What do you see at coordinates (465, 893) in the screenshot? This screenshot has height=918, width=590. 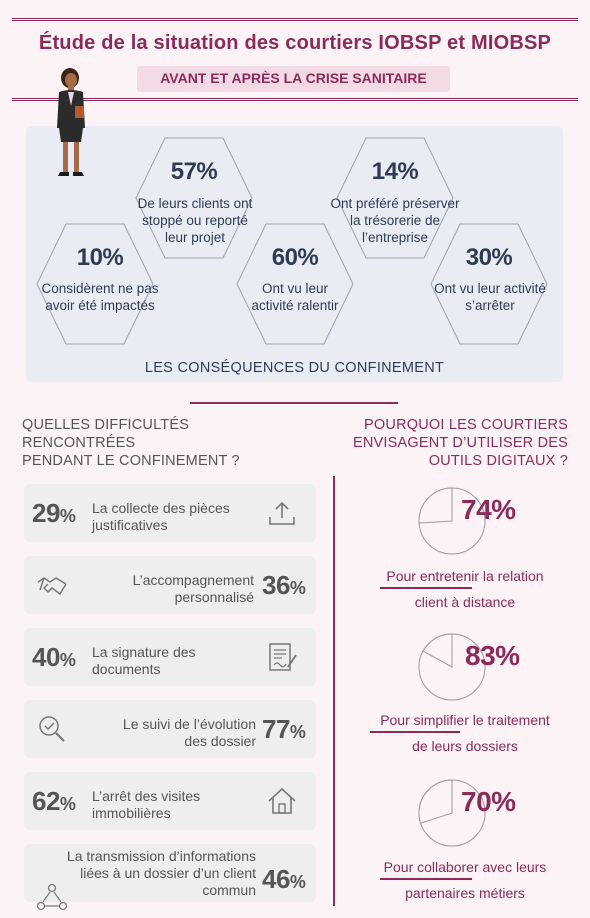 I see `digital-reason-cont: partenaires métiers` at bounding box center [465, 893].